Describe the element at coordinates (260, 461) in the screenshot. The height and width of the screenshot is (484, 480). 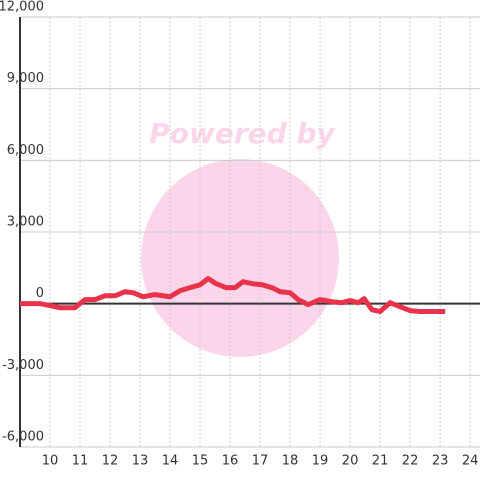
I see `x-tick-label: 17` at that location.